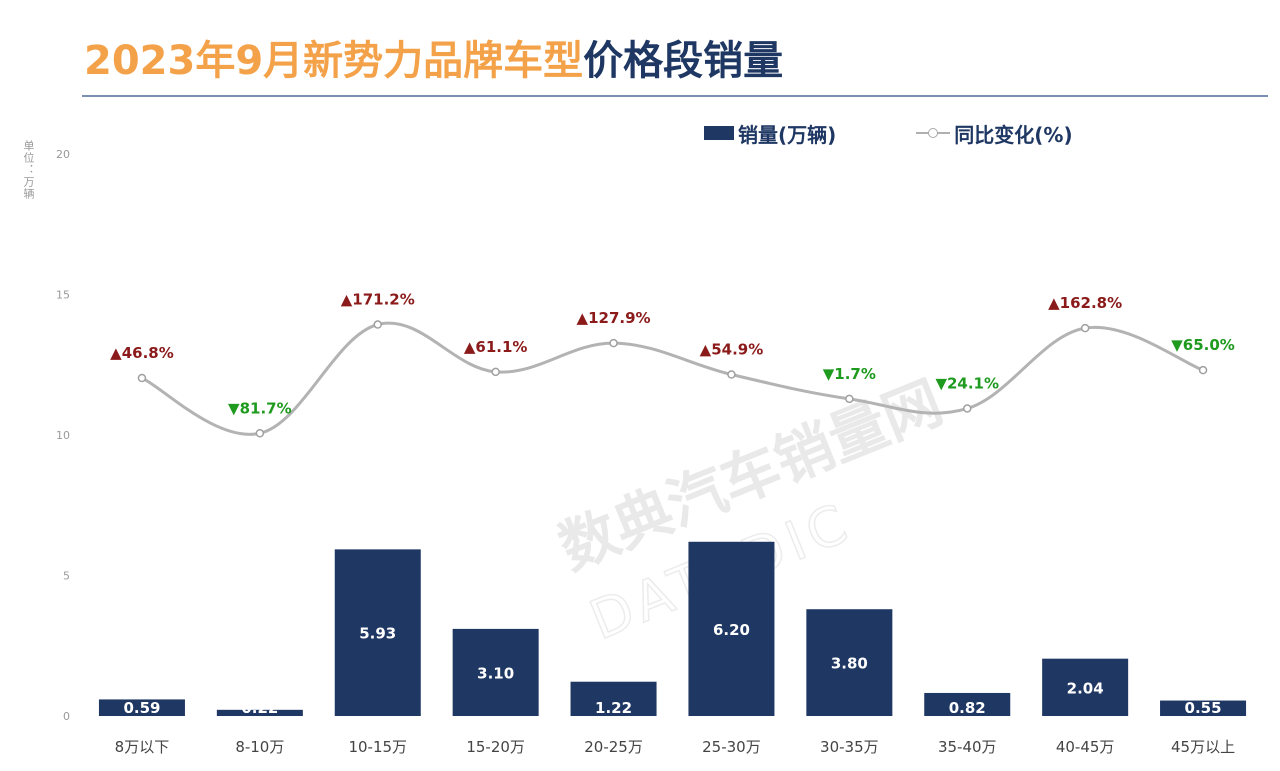  I want to click on x-tick-label: 35-40万, so click(967, 747).